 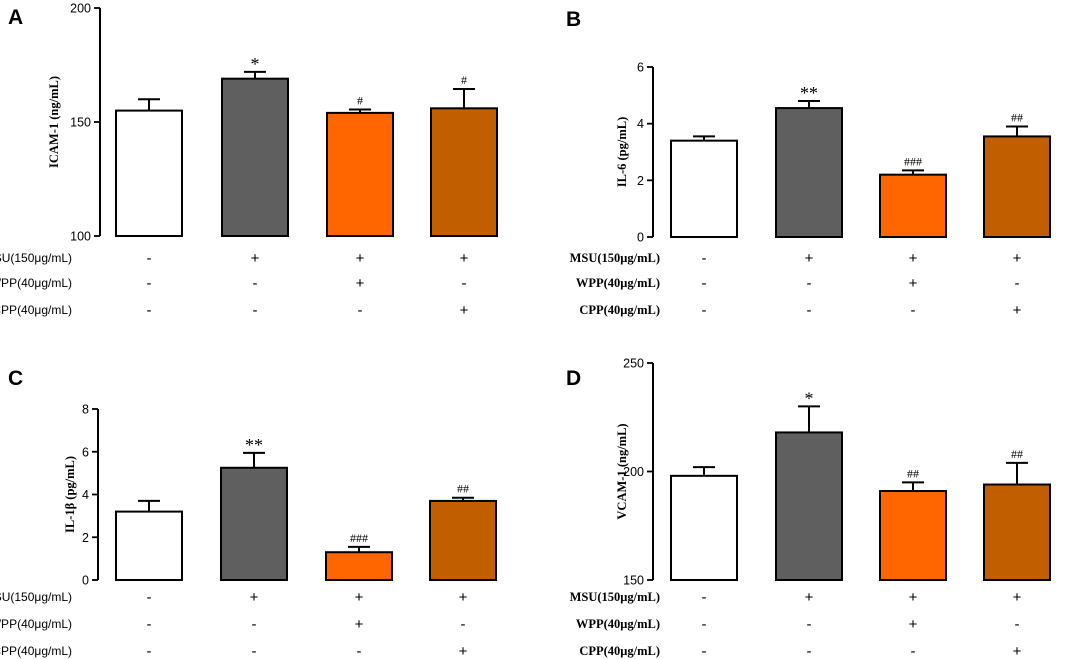 What do you see at coordinates (573, 19) in the screenshot?
I see `panel-letter: B` at bounding box center [573, 19].